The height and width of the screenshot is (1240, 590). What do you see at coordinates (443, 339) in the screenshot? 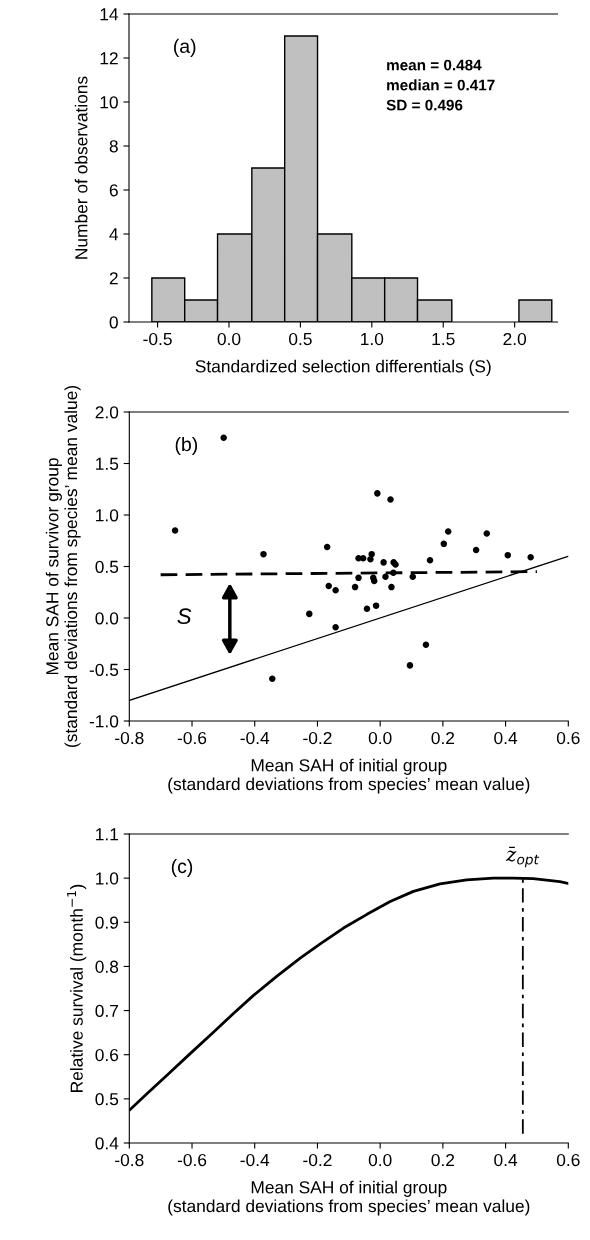
I see `x-tick-label: 1.5` at bounding box center [443, 339].